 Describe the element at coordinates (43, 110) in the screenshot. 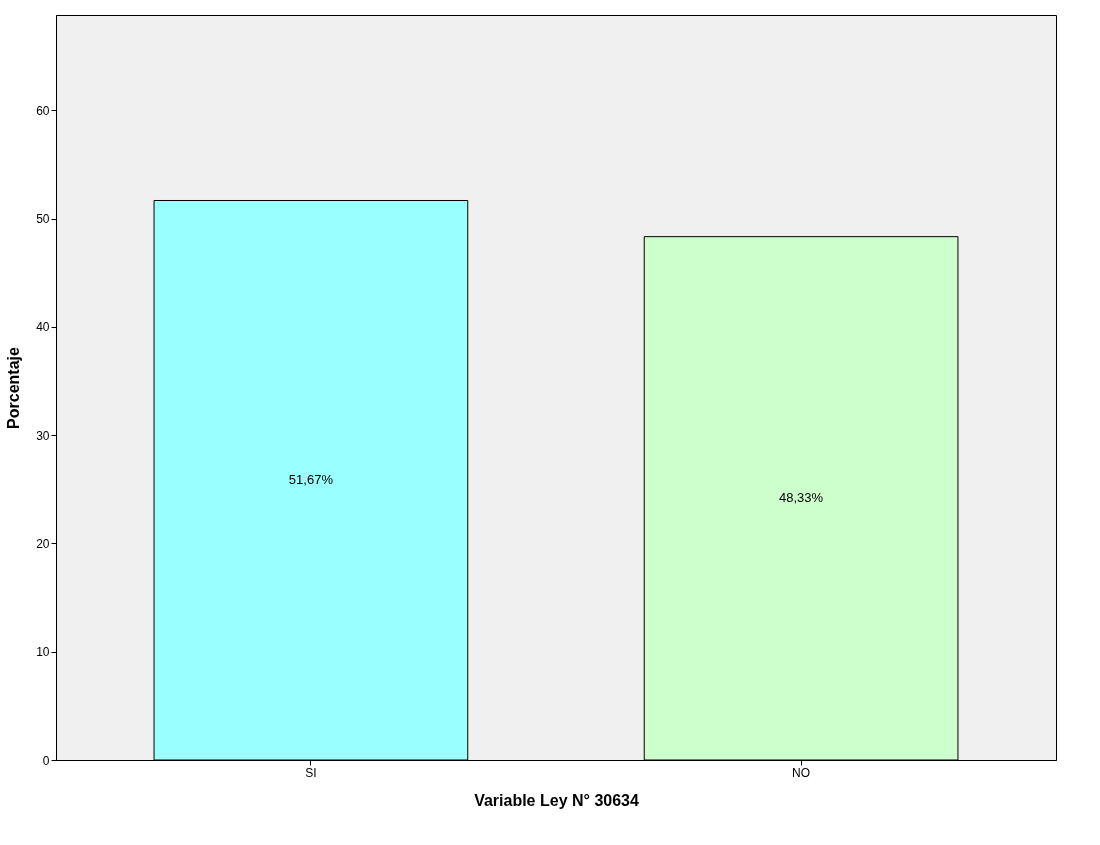

I see `y-tick-label: 60` at that location.